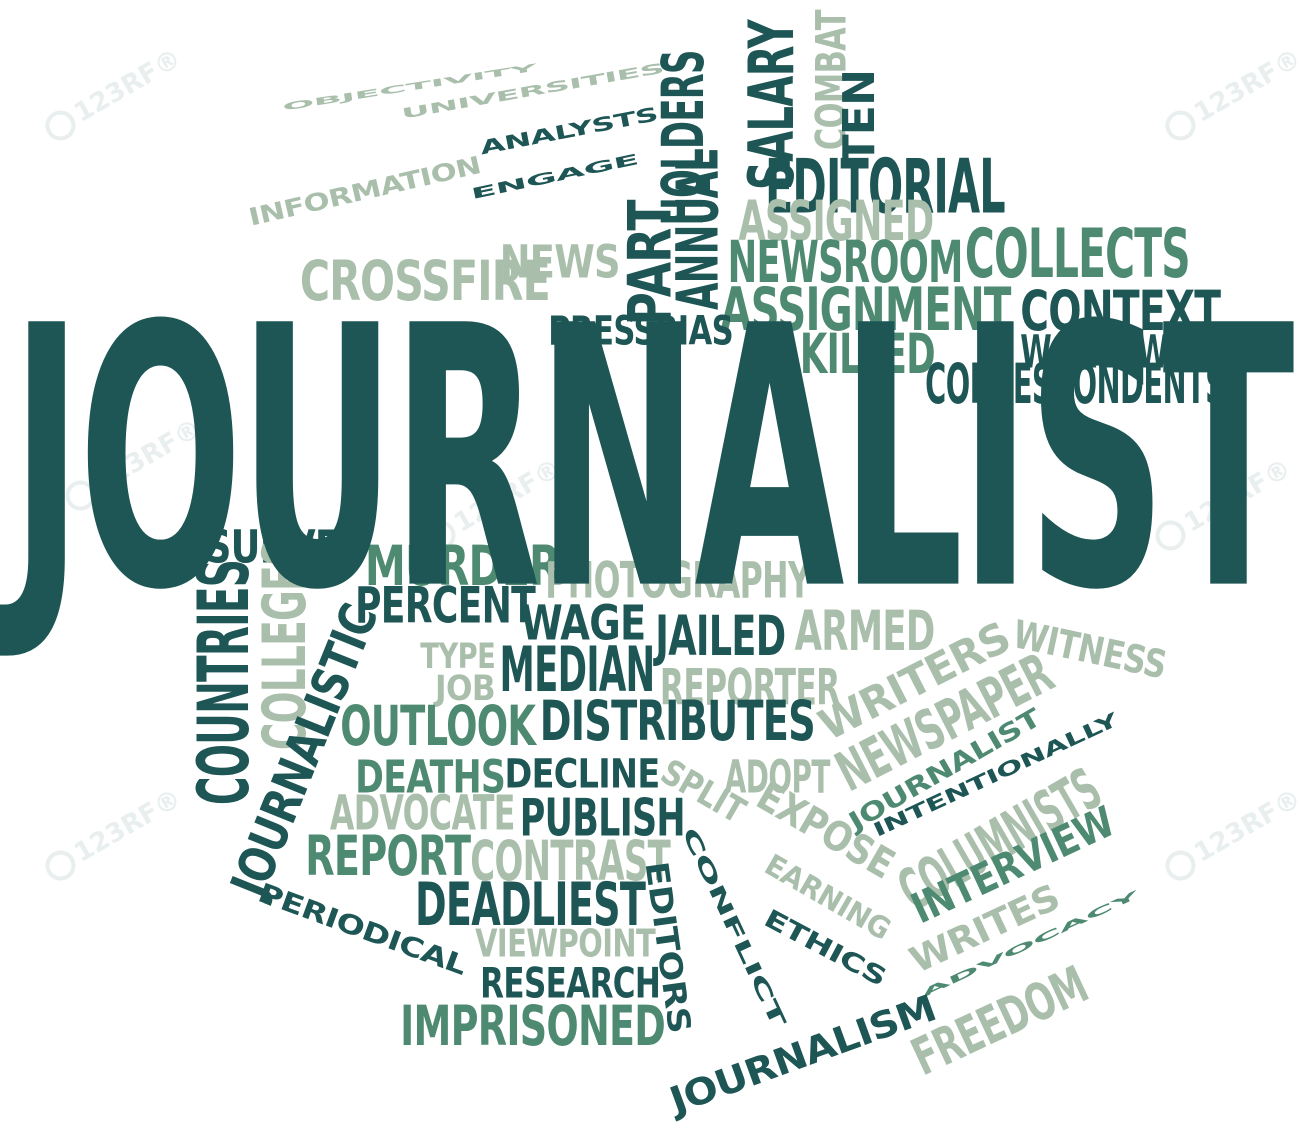 This screenshot has width=1300, height=1132. What do you see at coordinates (1000, 1021) in the screenshot?
I see `word-freedom: FREEDOM` at bounding box center [1000, 1021].